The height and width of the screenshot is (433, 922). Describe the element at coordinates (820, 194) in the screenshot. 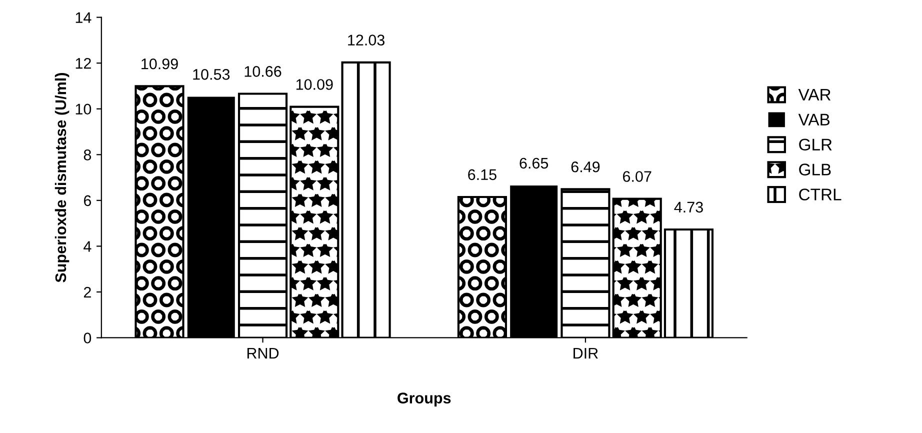

I see `legend-label: CTRL` at that location.